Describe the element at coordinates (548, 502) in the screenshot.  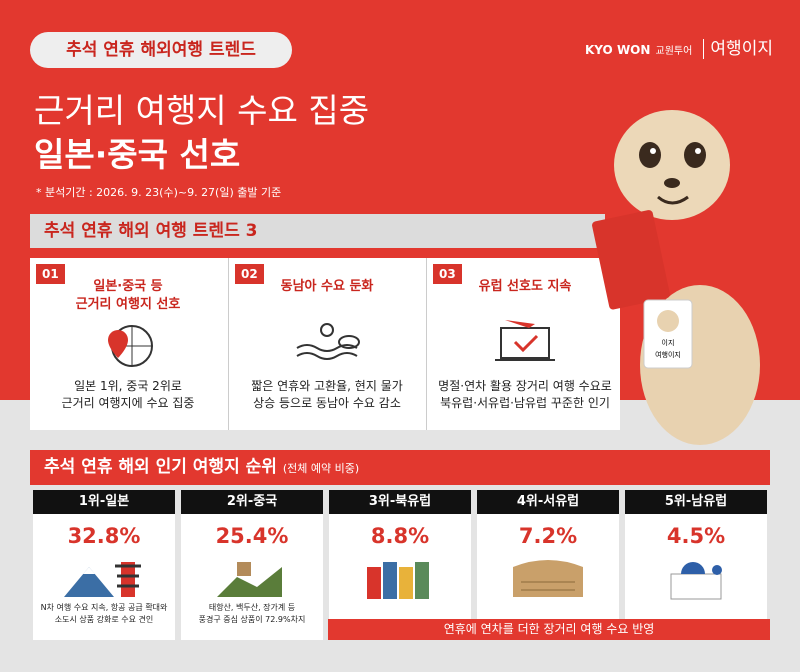
I see `rank-label: 4위-서유럽` at that location.